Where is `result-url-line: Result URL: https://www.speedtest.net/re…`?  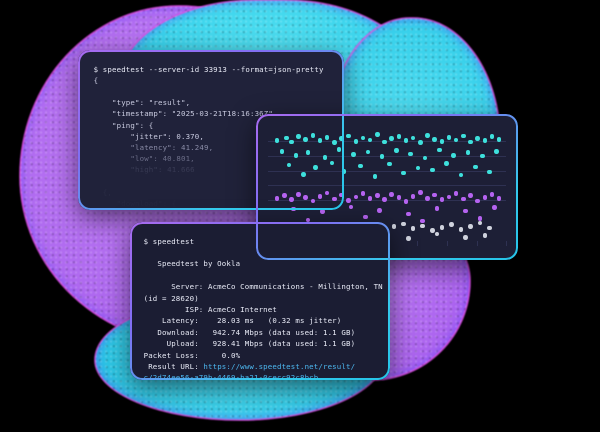 result-url-line: Result URL: https://www.speedtest.net/re… is located at coordinates (266, 366).